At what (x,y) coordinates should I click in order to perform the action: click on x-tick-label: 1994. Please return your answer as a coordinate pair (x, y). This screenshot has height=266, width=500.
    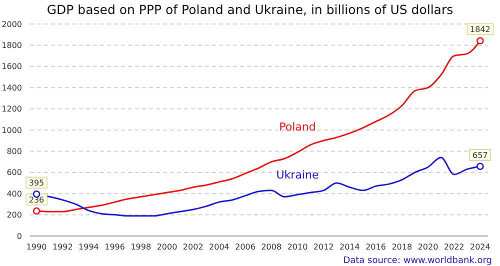
    Looking at the image, I should click on (88, 247).